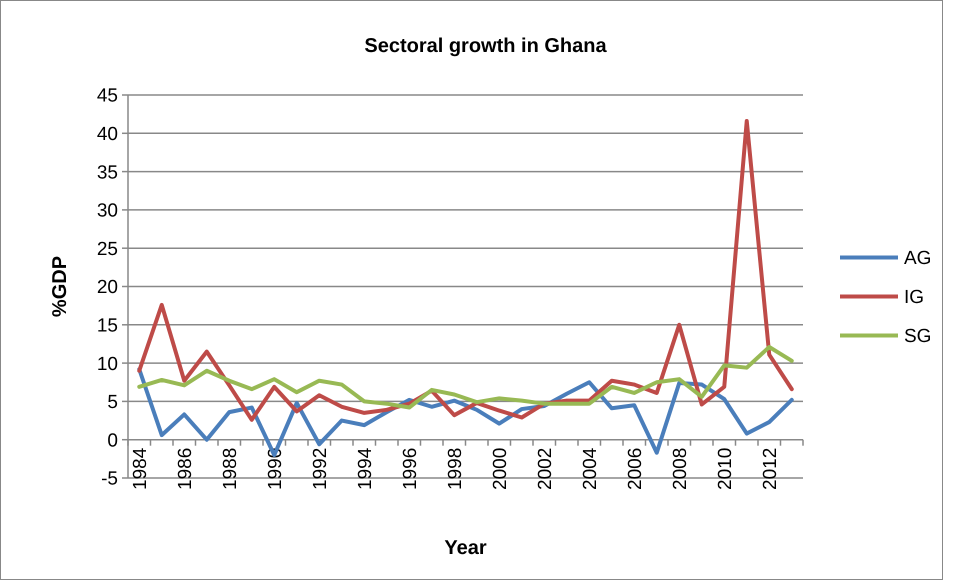 The height and width of the screenshot is (580, 954). What do you see at coordinates (545, 469) in the screenshot?
I see `x-tick-label: 2002` at bounding box center [545, 469].